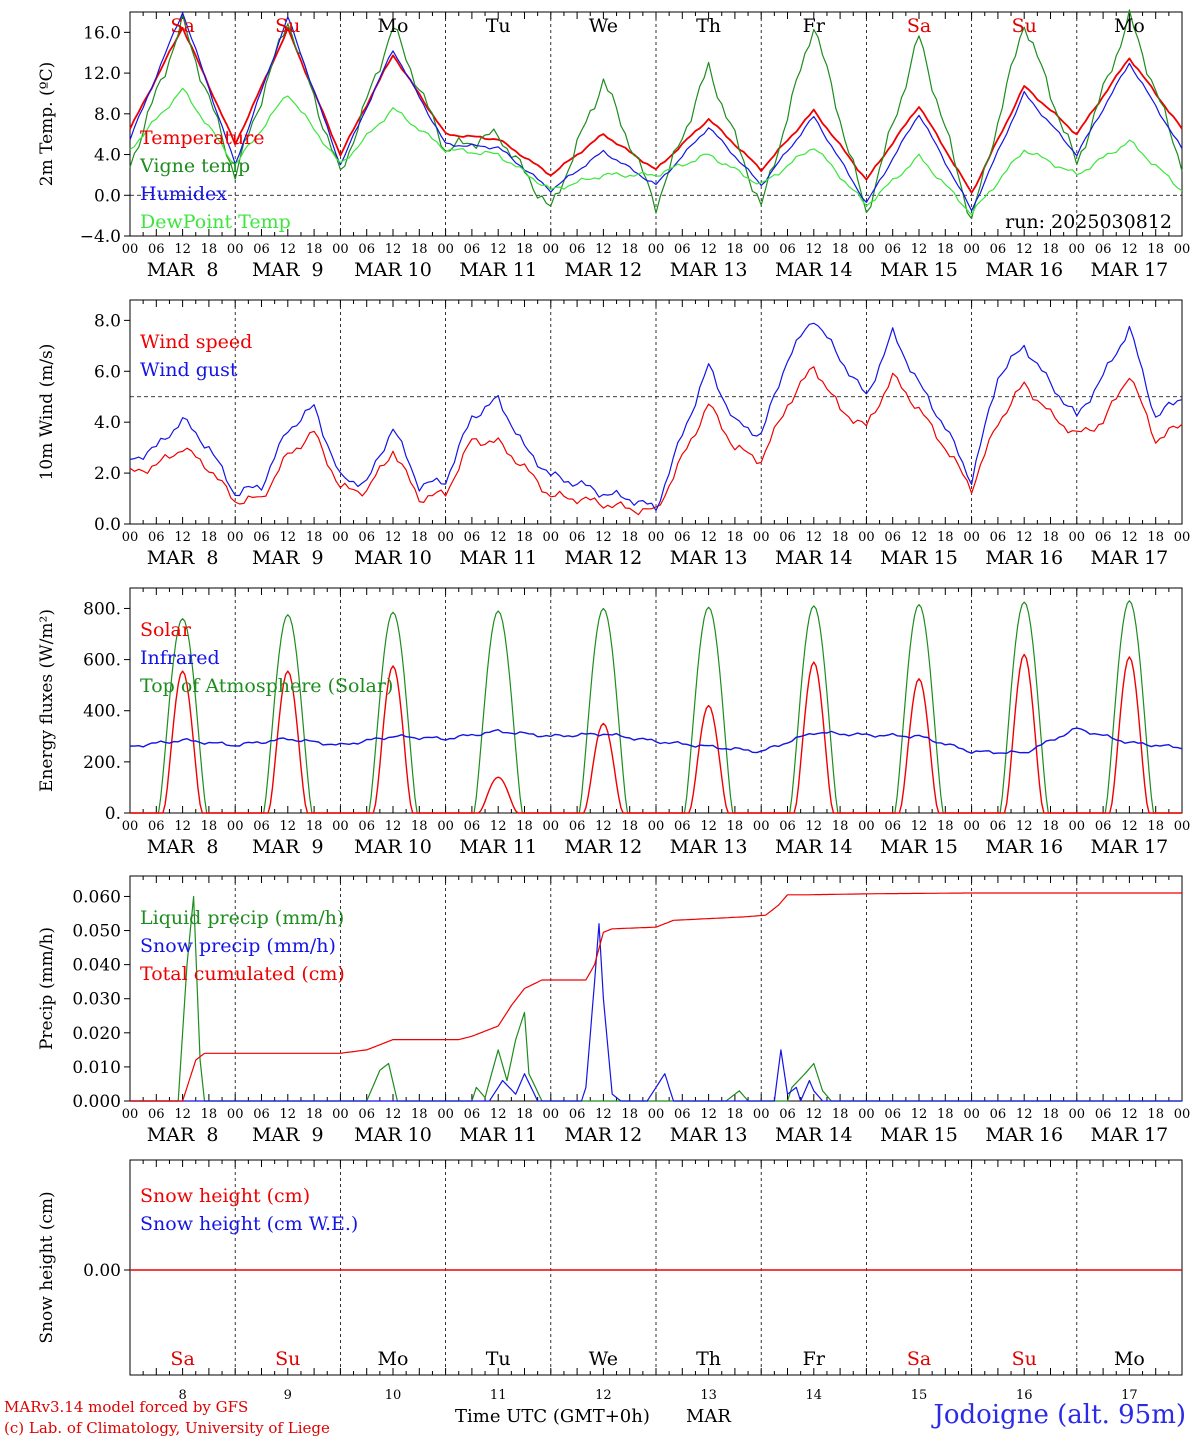 This screenshot has height=1440, width=1194. What do you see at coordinates (249, 1224) in the screenshot?
I see `legend-snow-height-cm-w-e: Snow height (cm W.E.)` at bounding box center [249, 1224].